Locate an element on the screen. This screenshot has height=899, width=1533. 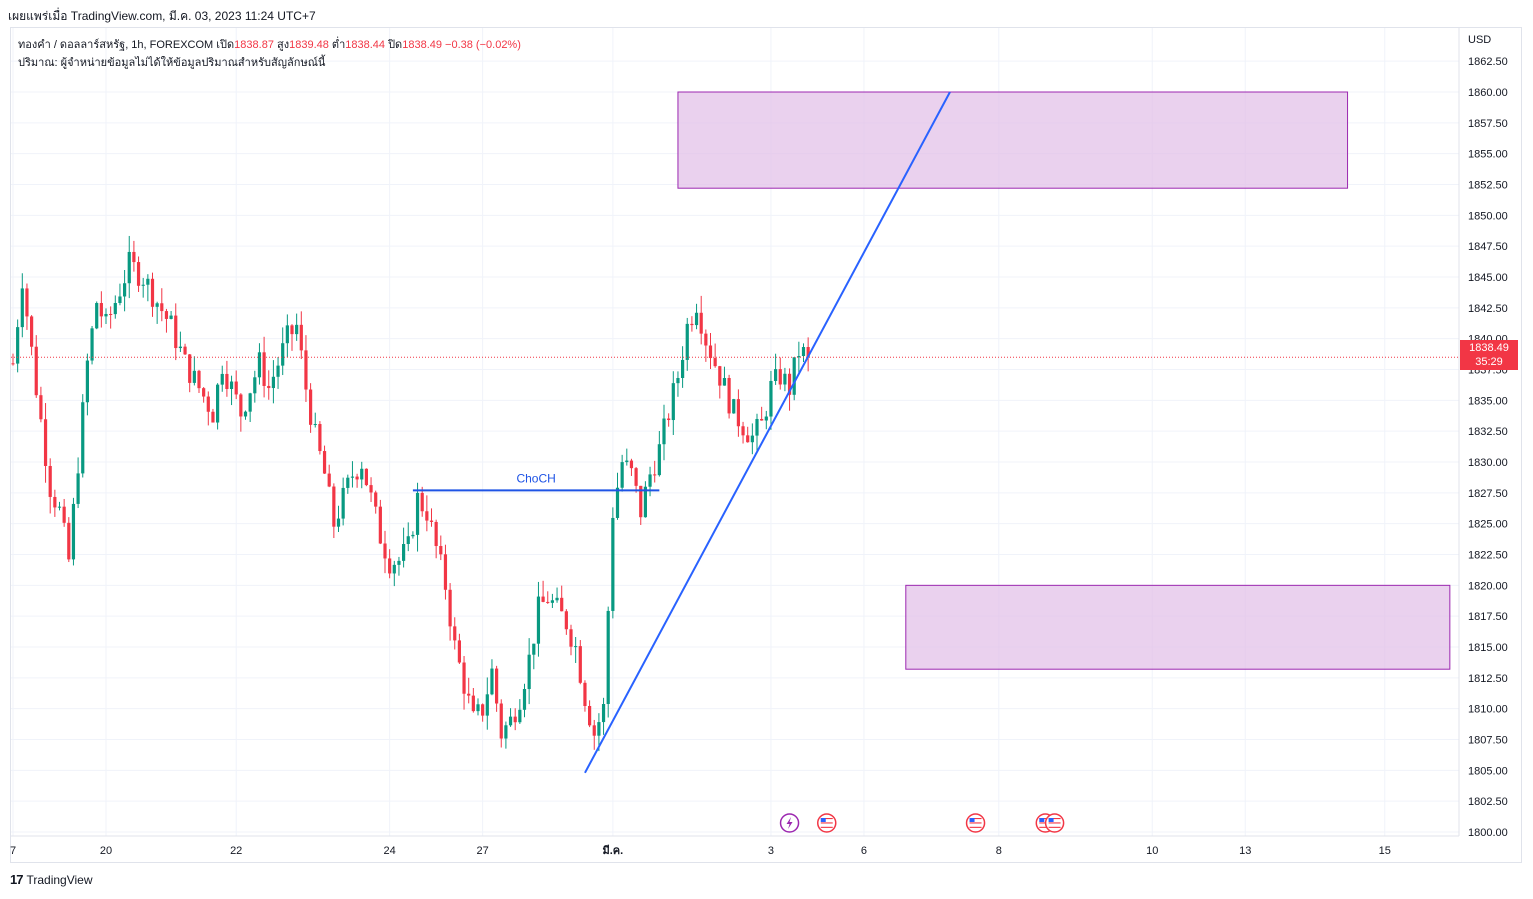
tradingview-logo-icon: 17 is located at coordinates (17, 879).